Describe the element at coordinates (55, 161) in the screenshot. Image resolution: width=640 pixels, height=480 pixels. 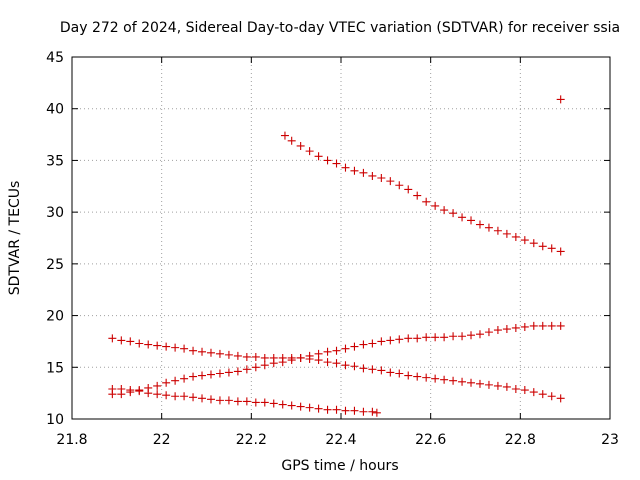
I see `y-tick-label: 35` at that location.